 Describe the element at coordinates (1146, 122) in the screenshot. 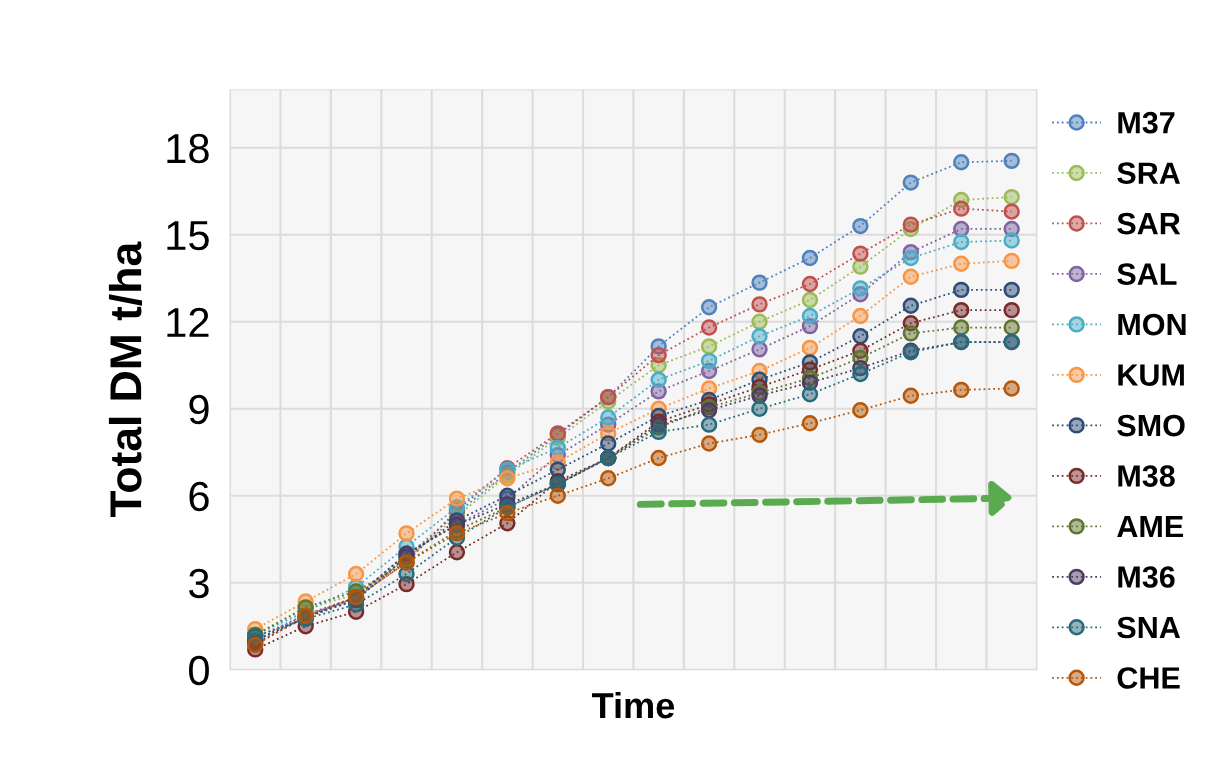

I see `legend-label: M37` at that location.